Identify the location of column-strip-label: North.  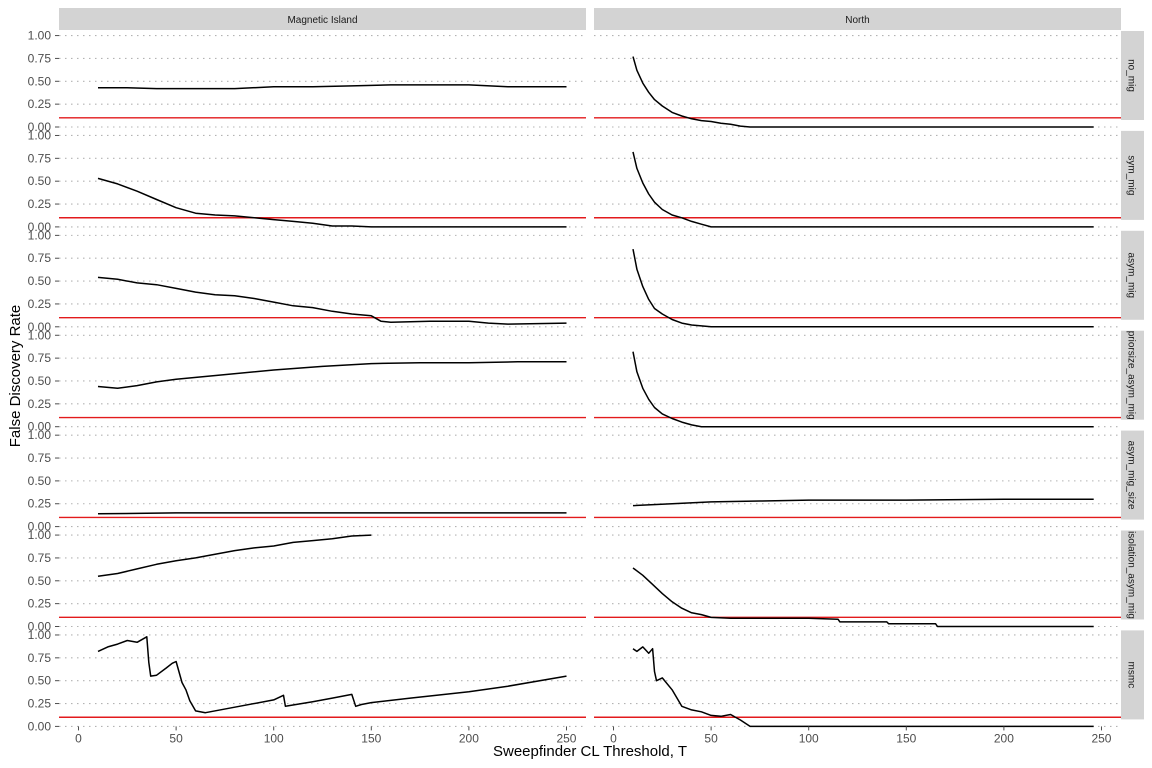
(857, 20).